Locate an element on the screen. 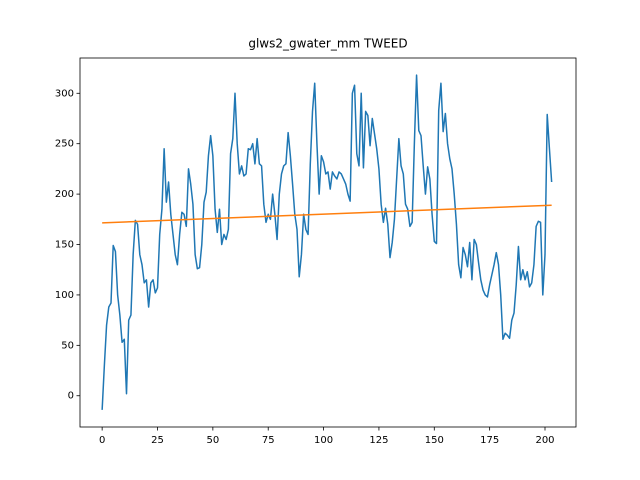  x-tick-label: 125 is located at coordinates (378, 440).